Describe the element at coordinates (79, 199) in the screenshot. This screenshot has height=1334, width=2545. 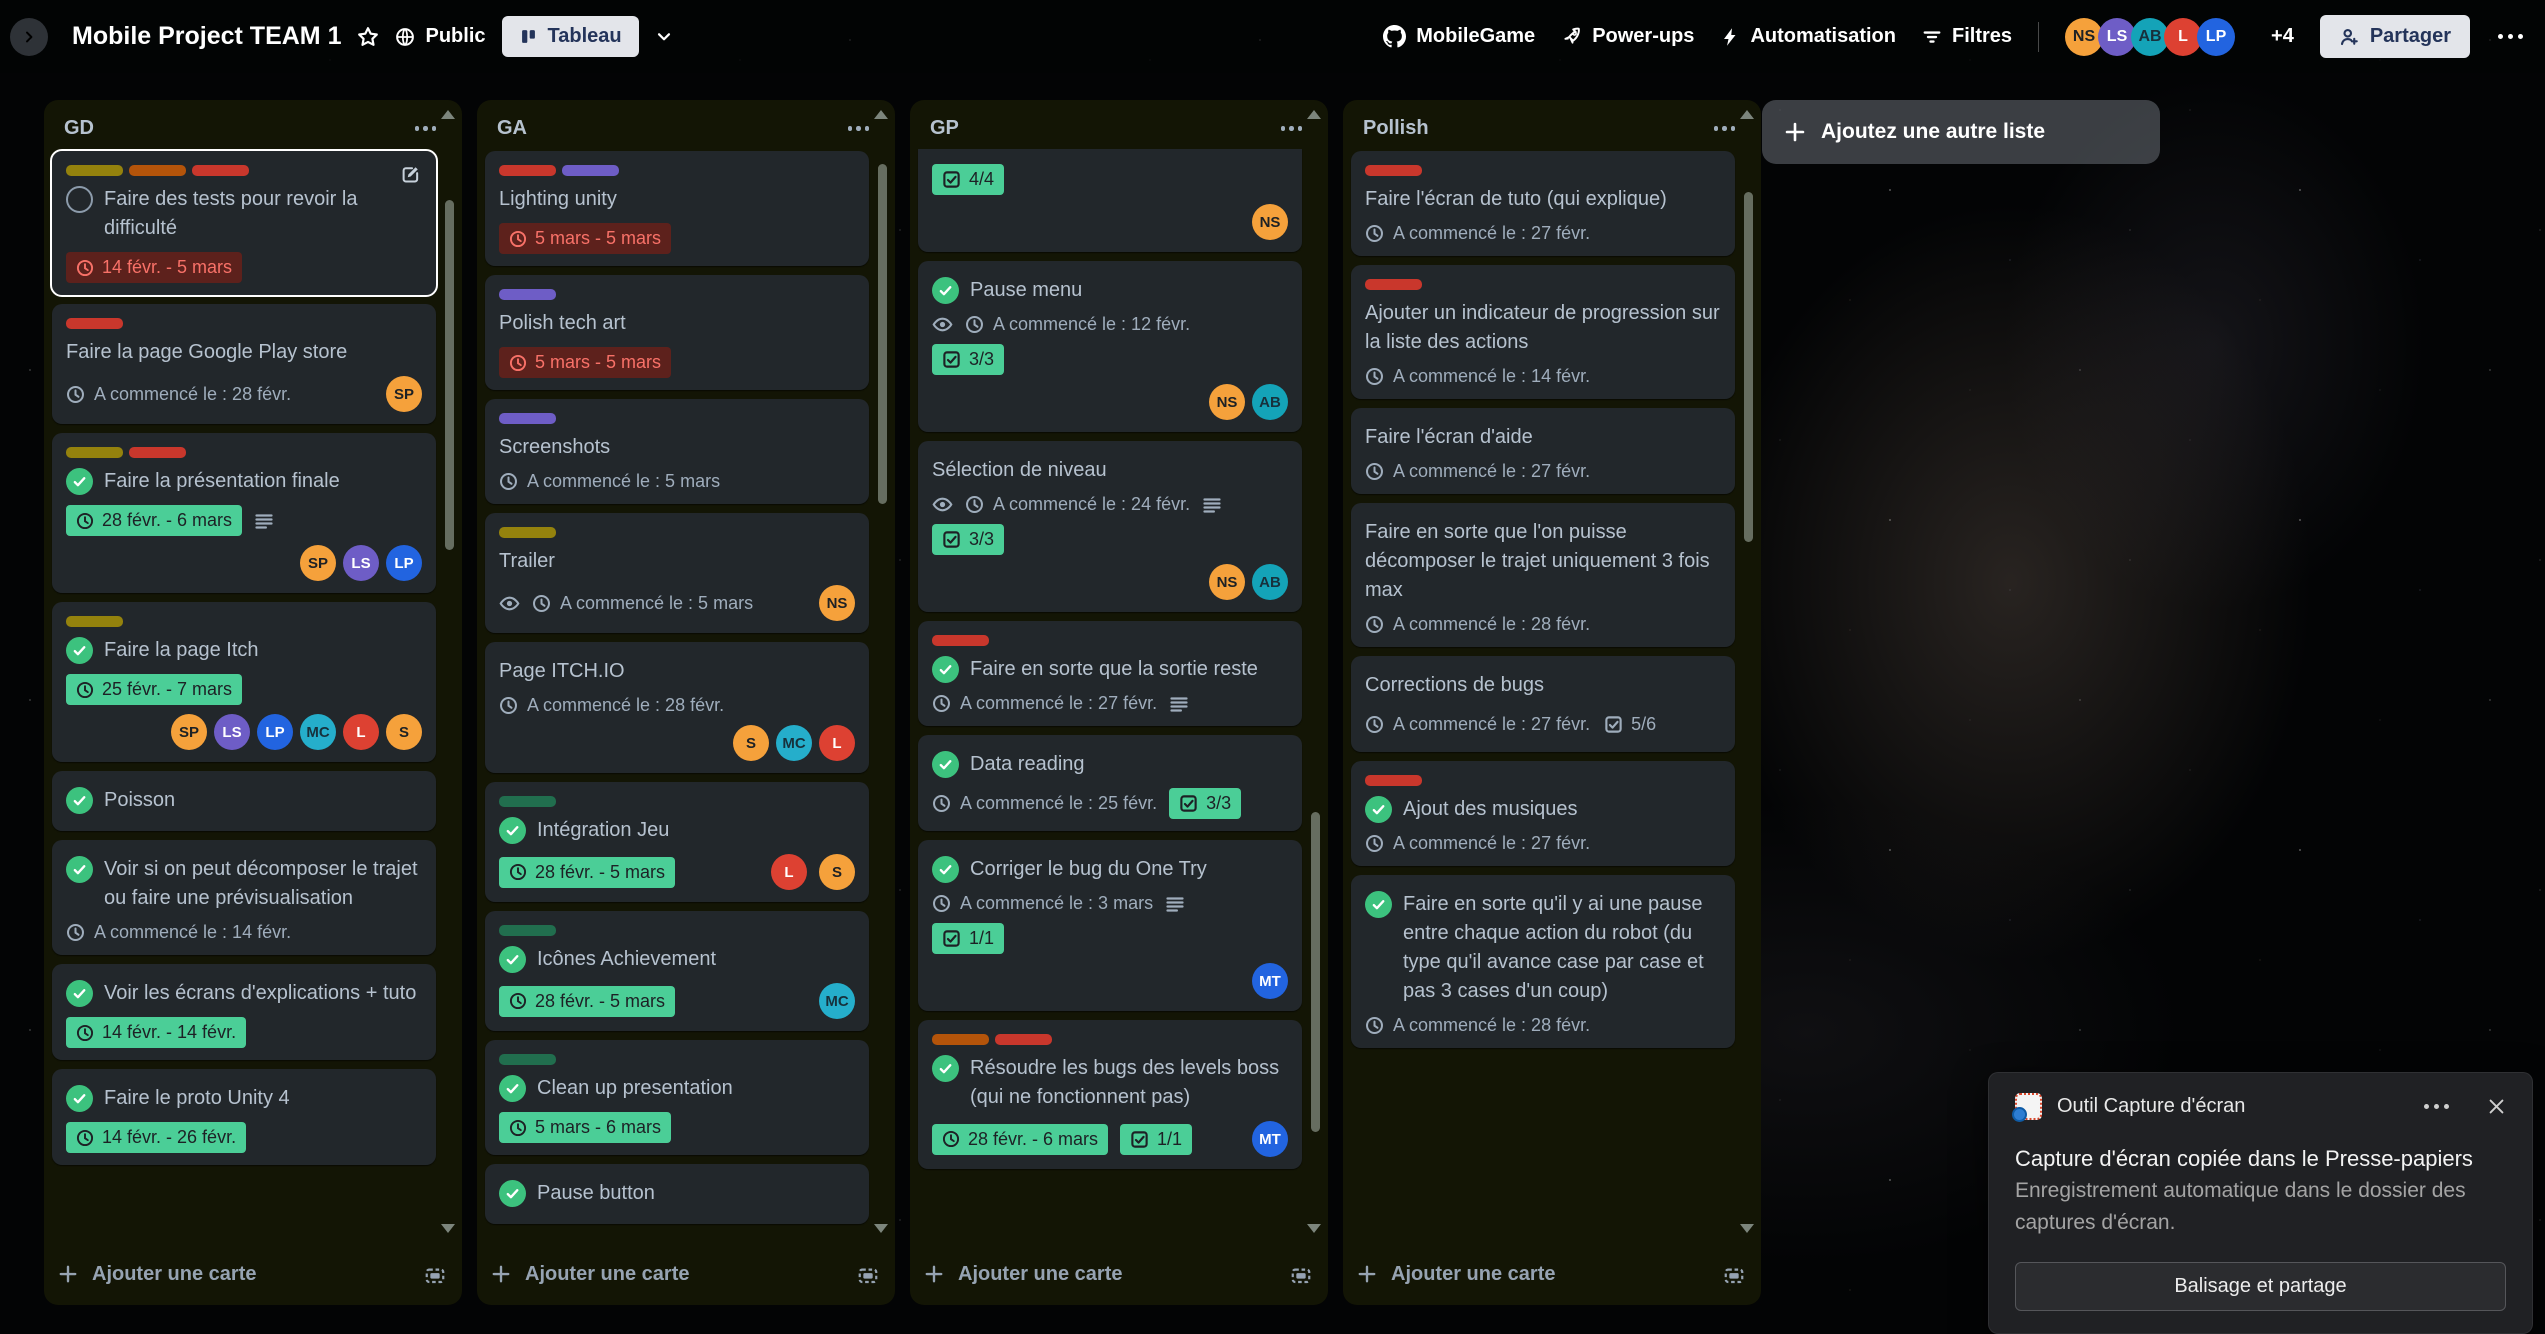
I see `mark-complete-circle` at that location.